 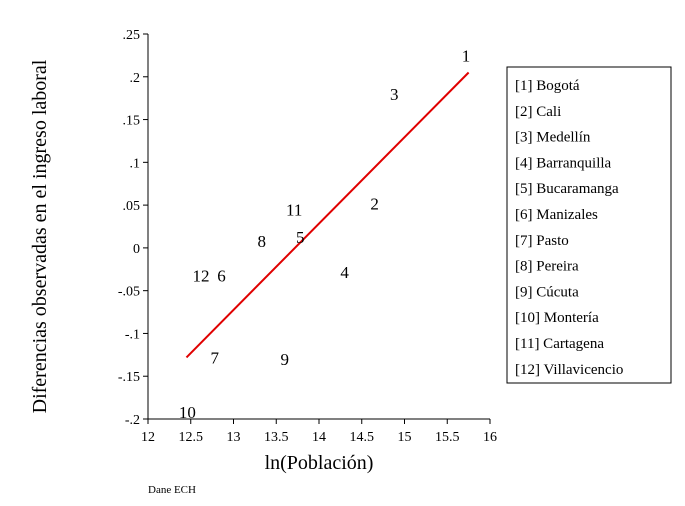 What do you see at coordinates (563, 163) in the screenshot?
I see `legend-entry: [4] Barranquilla` at bounding box center [563, 163].